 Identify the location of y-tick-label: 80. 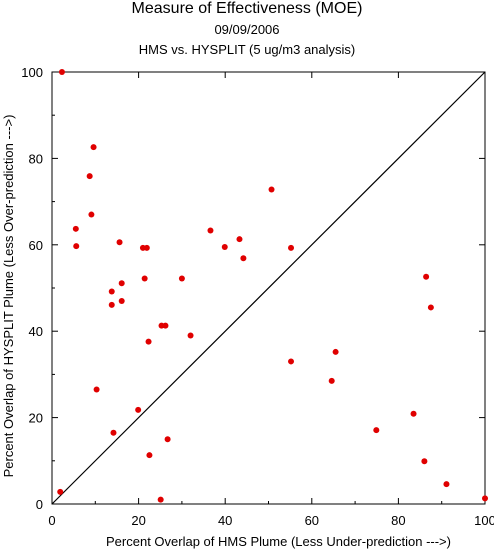
(36, 158).